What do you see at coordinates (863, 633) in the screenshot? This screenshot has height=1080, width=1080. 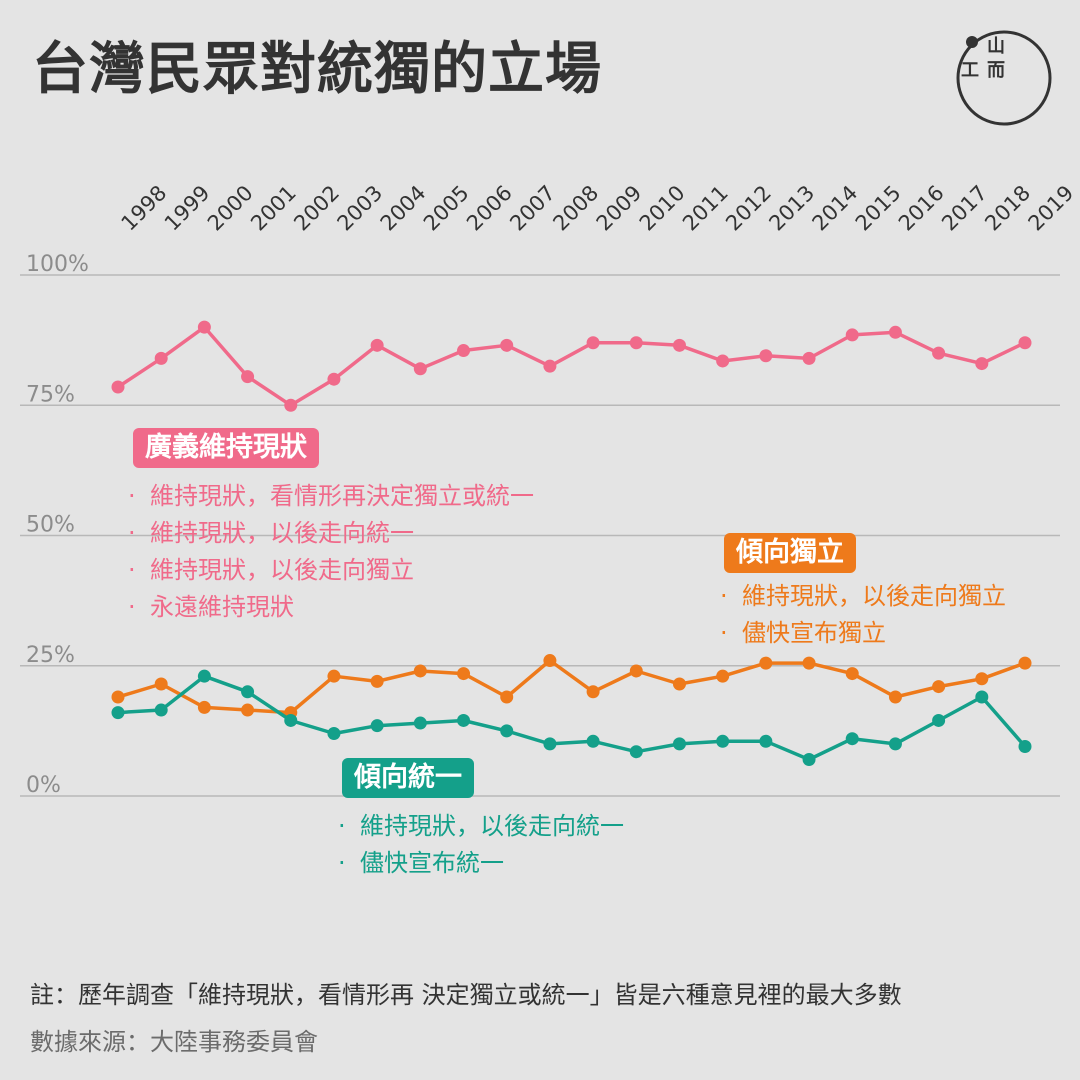 I see `legend-item: 儘快宣布獨立` at bounding box center [863, 633].